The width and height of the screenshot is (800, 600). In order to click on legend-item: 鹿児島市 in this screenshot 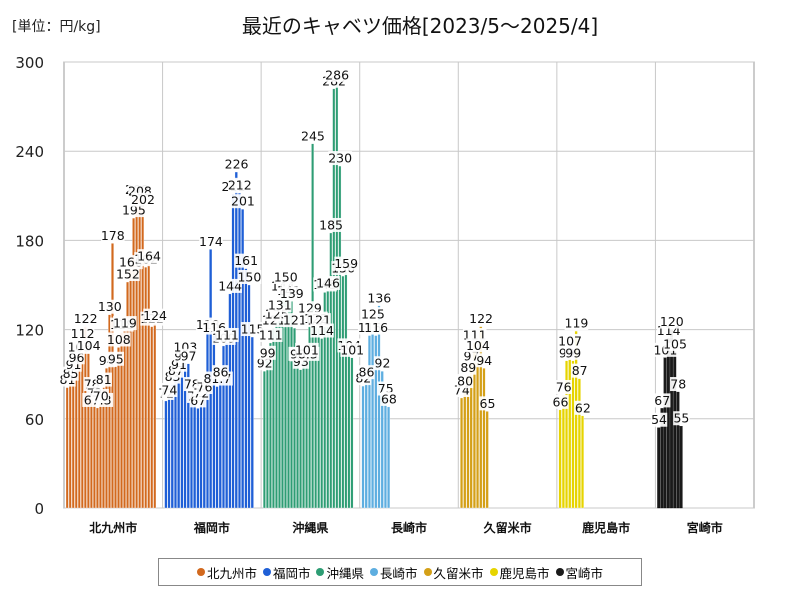, I will do `click(519, 572)`.